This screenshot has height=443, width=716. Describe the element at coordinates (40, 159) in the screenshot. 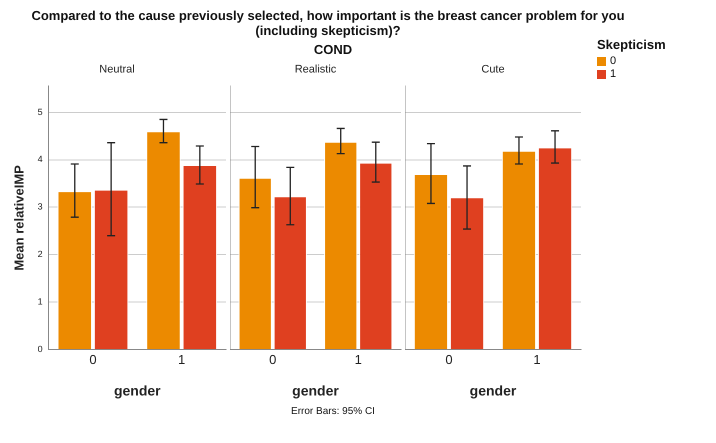

I see `y-tick-label: 4` at that location.